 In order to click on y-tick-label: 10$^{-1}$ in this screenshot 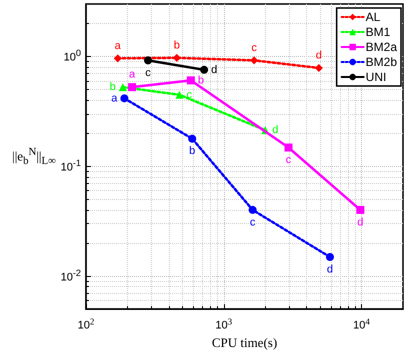, I will do `click(70, 166)`.